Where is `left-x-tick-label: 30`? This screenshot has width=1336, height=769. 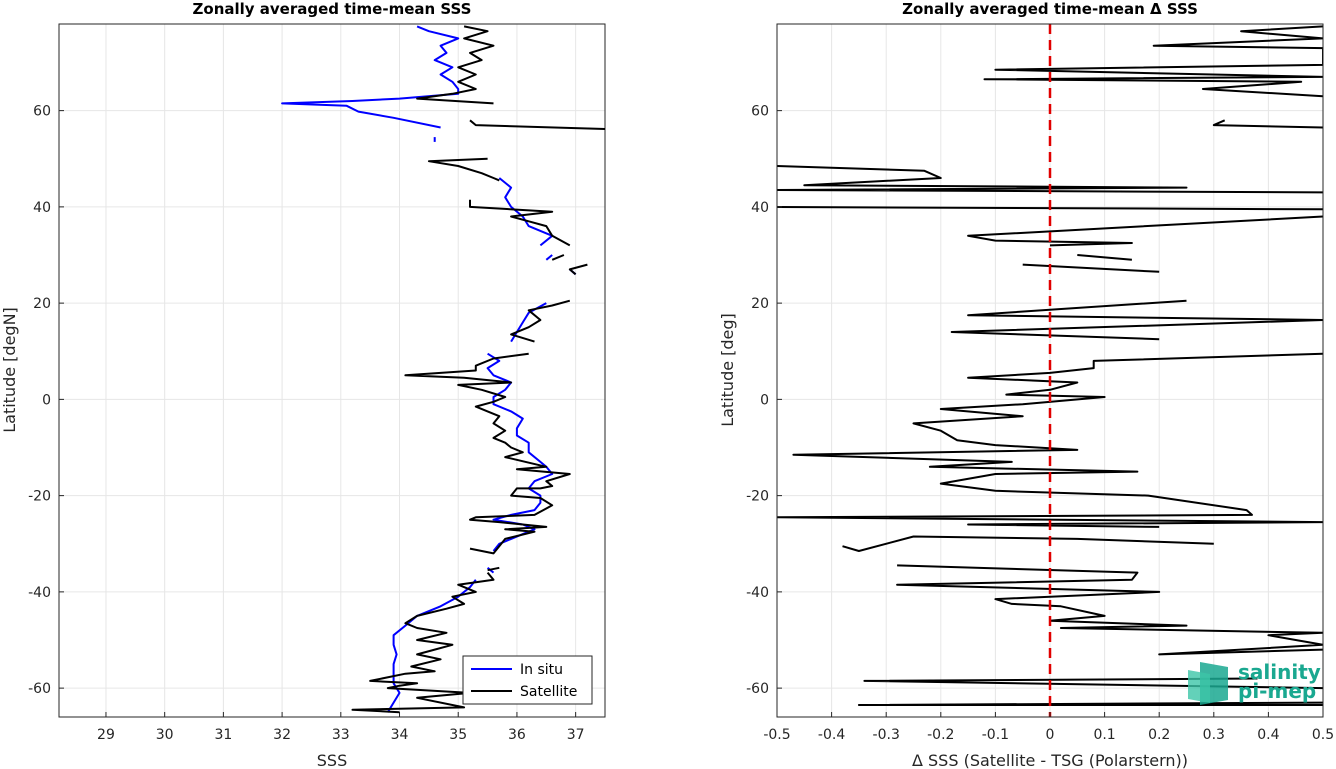
left-x-tick-label: 30 is located at coordinates (165, 735).